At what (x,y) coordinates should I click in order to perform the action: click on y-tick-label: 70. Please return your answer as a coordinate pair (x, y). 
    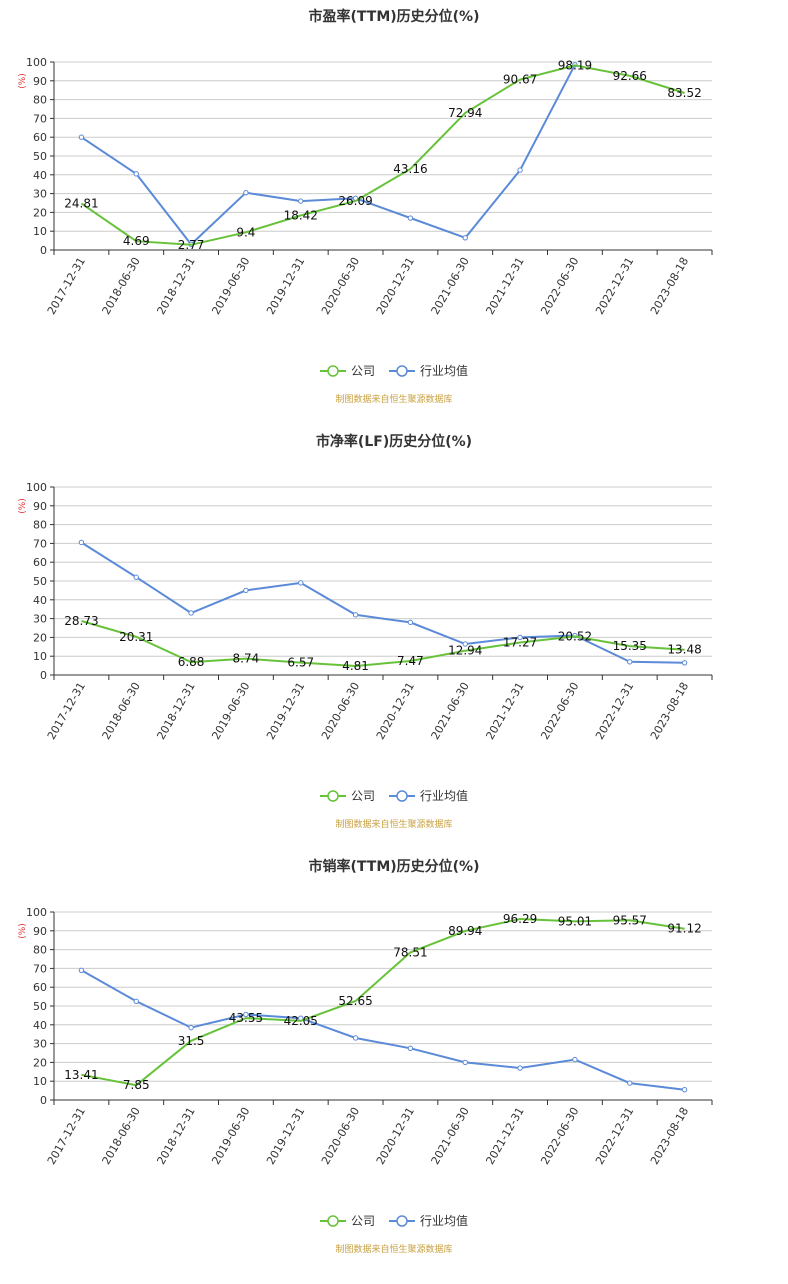
    Looking at the image, I should click on (40, 968).